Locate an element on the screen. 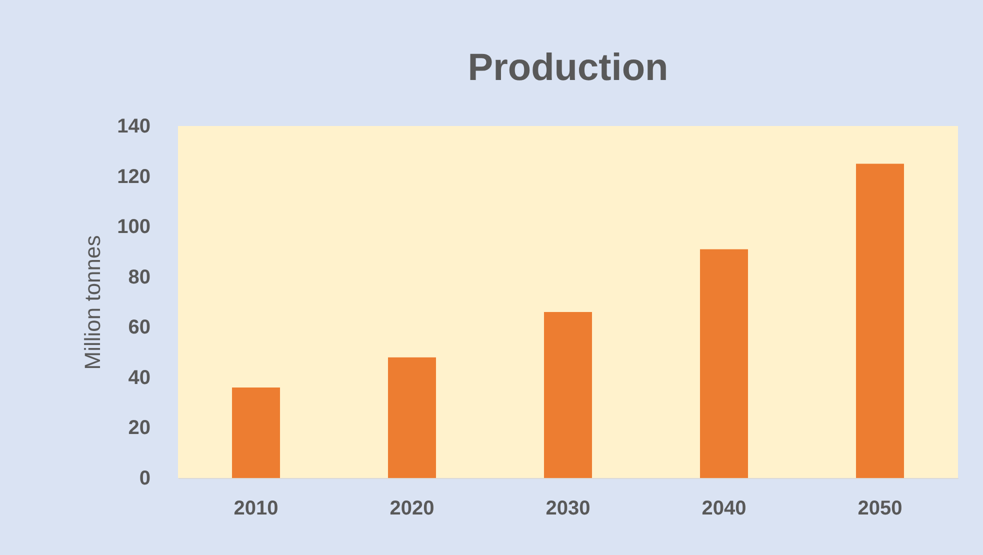 This screenshot has height=555, width=983. y-tick-label: 100 is located at coordinates (133, 227).